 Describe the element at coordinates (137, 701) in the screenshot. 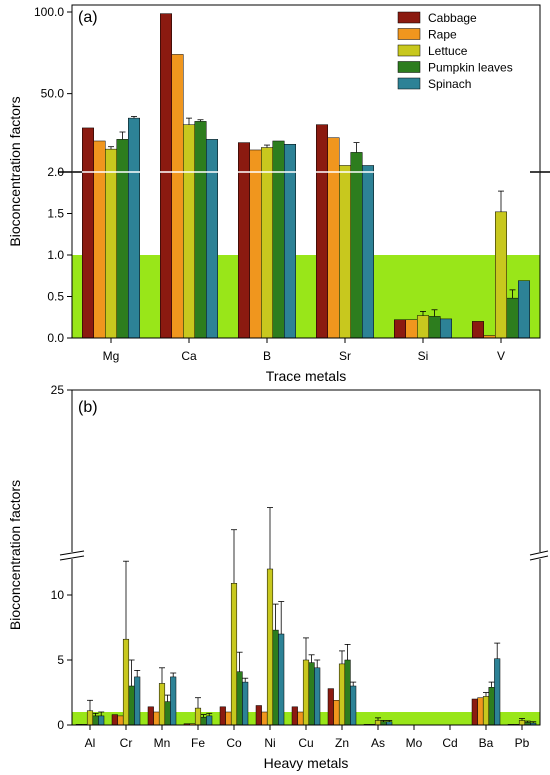

I see `bar-b-cr-spinach` at that location.